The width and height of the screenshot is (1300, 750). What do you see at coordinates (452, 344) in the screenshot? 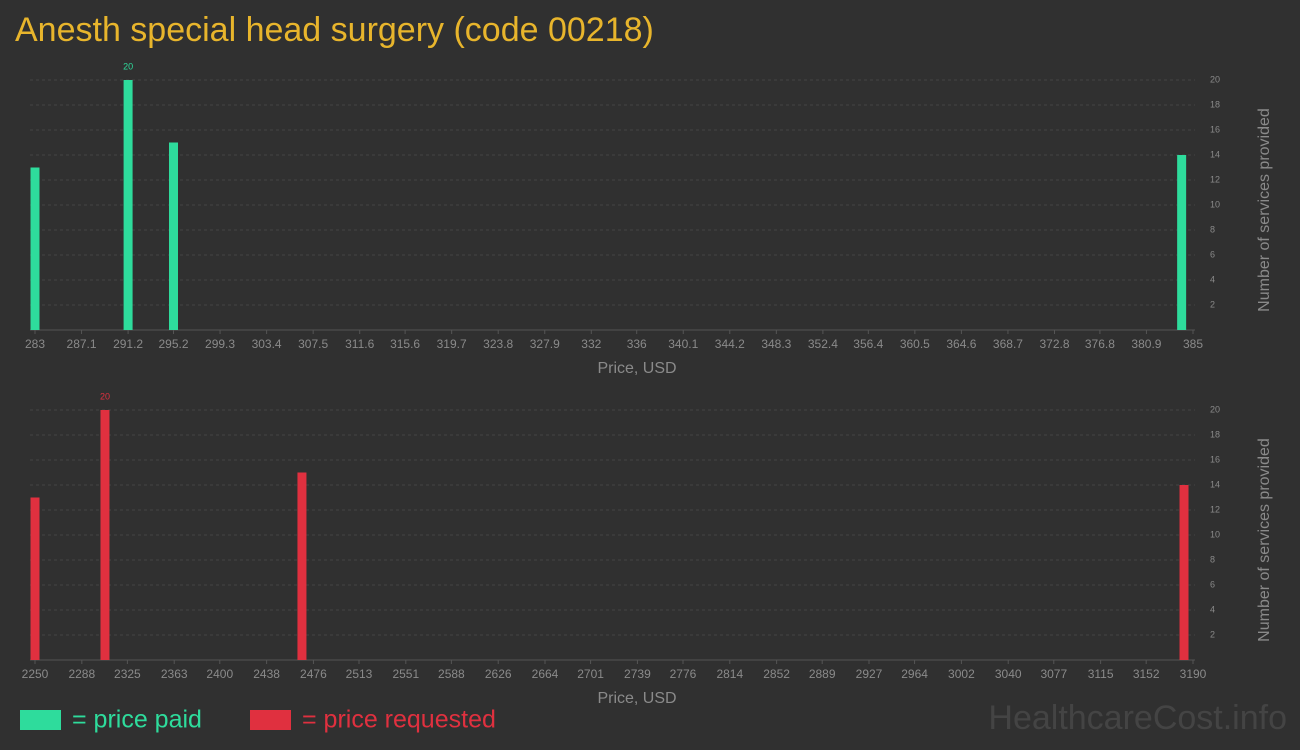
I see `x-tick-label: 319.7` at bounding box center [452, 344].